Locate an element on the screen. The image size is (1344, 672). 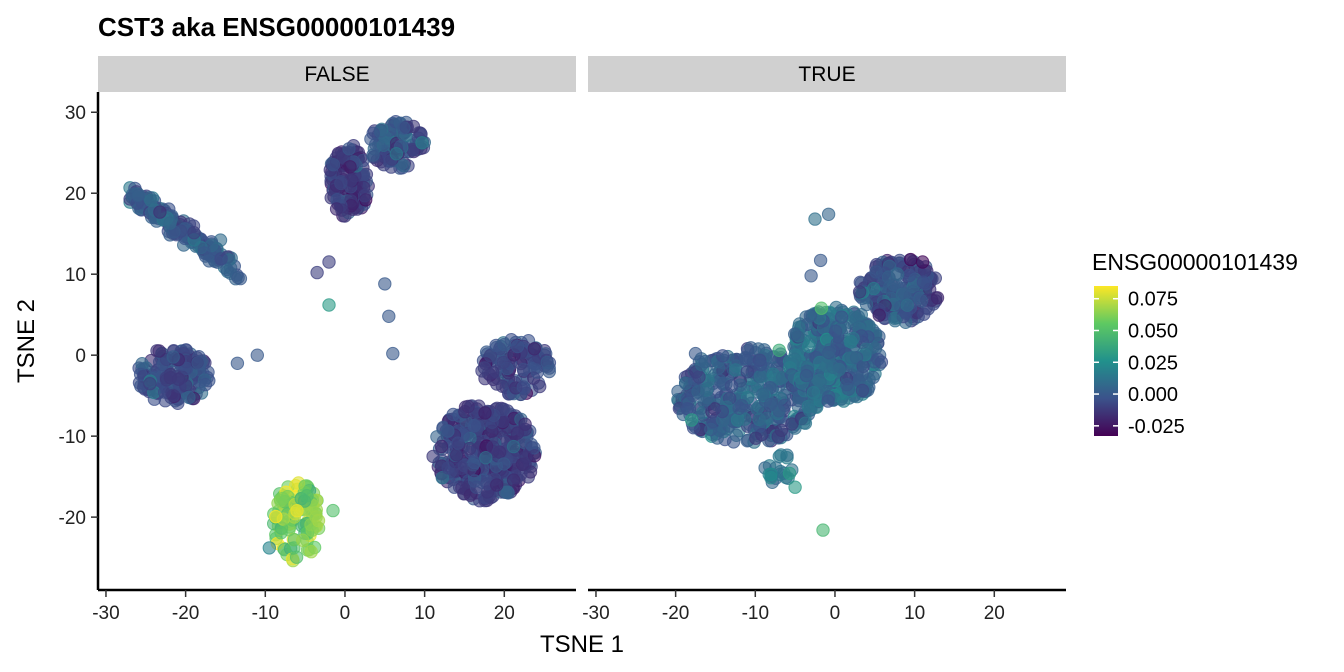
facet-strip-true is located at coordinates (827, 74).